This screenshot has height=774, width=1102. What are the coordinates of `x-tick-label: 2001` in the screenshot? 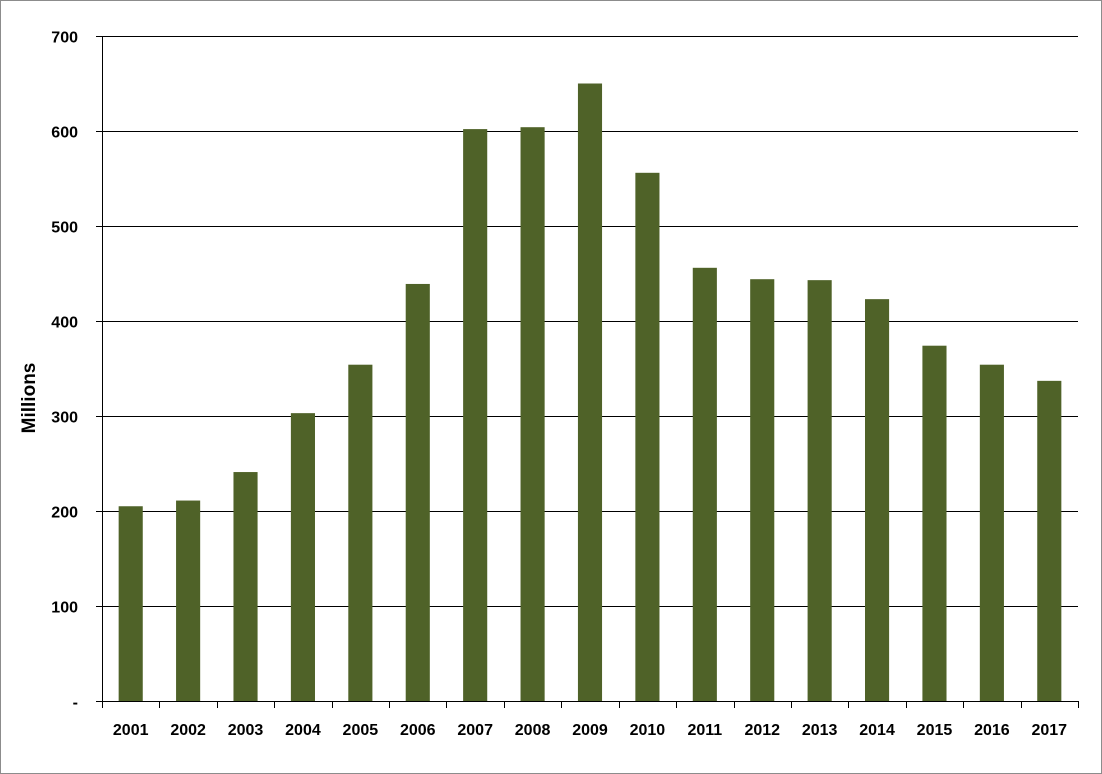 It's located at (131, 730).